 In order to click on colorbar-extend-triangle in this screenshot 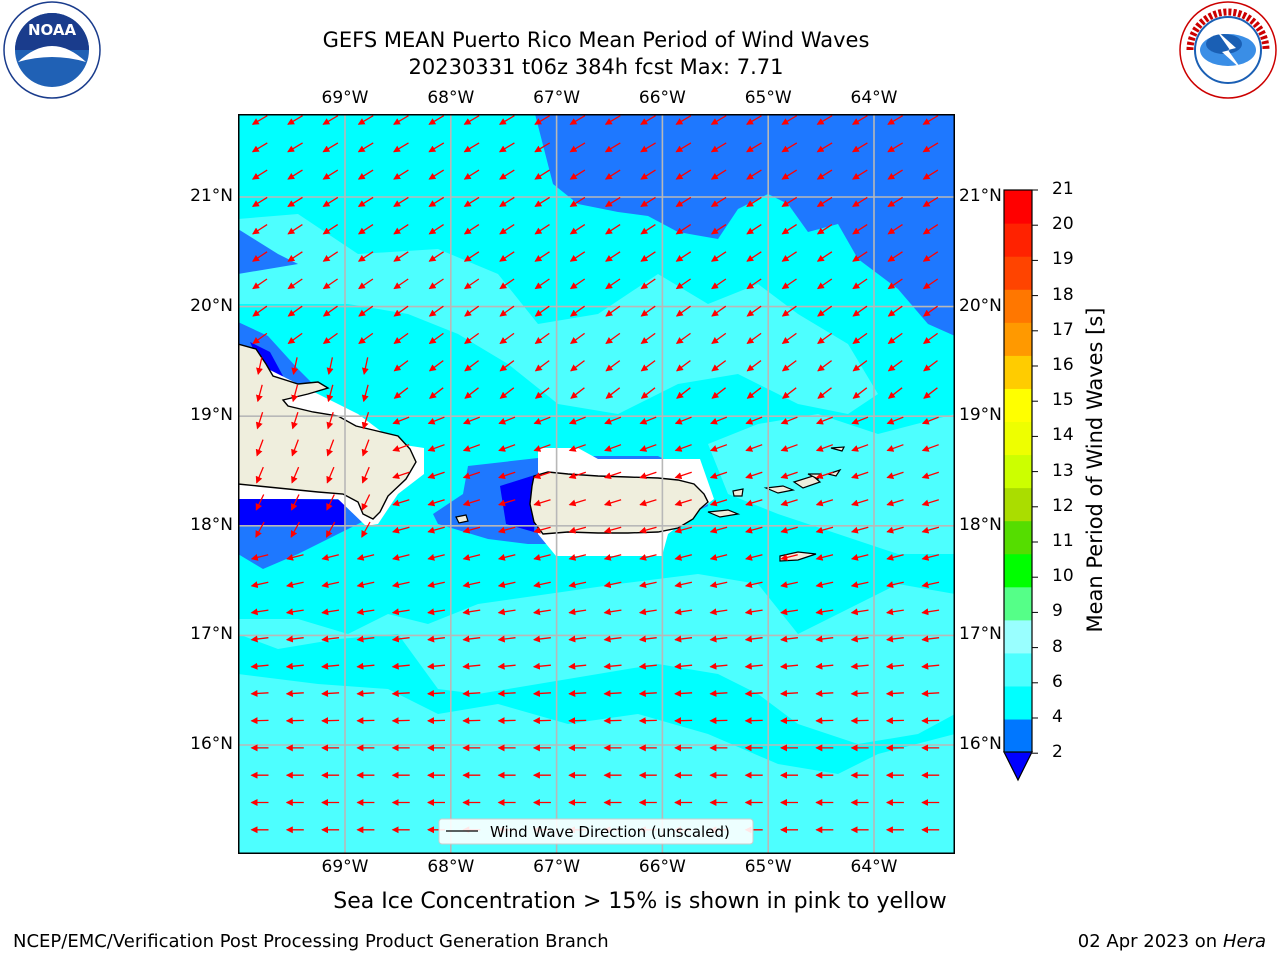, I will do `click(1018, 766)`.